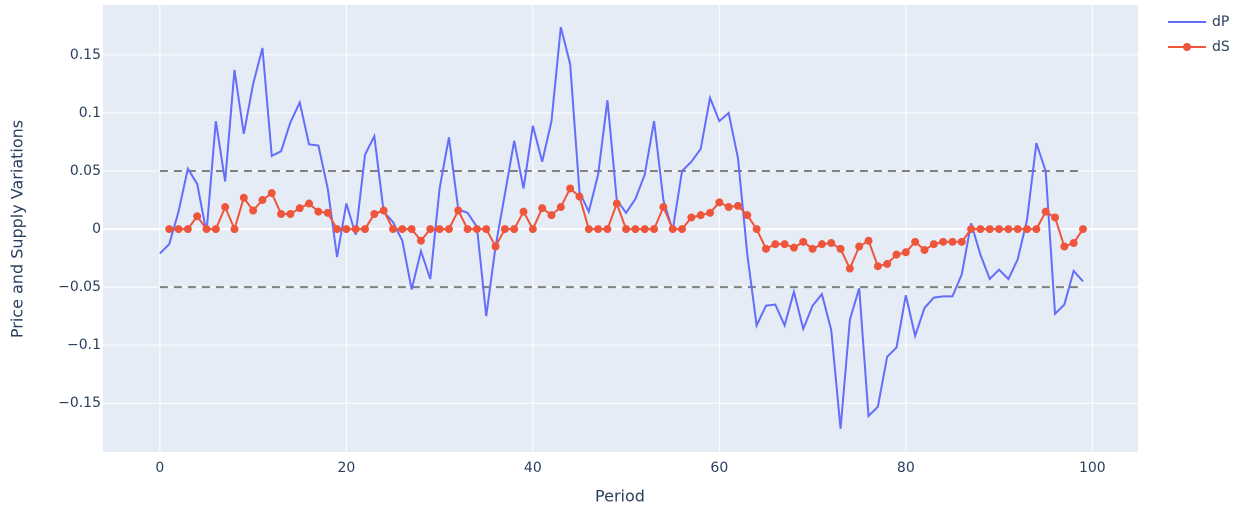 The image size is (1243, 510). What do you see at coordinates (1220, 22) in the screenshot?
I see `legend-label: dP` at bounding box center [1220, 22].